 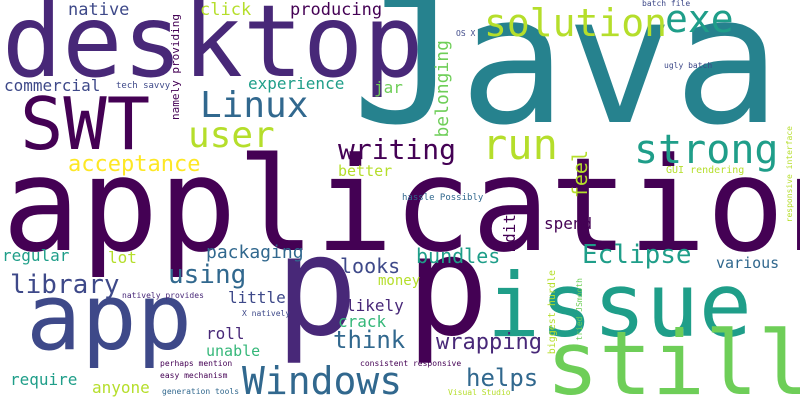 What do you see at coordinates (442, 89) in the screenshot?
I see `word-belonging: belonging` at bounding box center [442, 89].